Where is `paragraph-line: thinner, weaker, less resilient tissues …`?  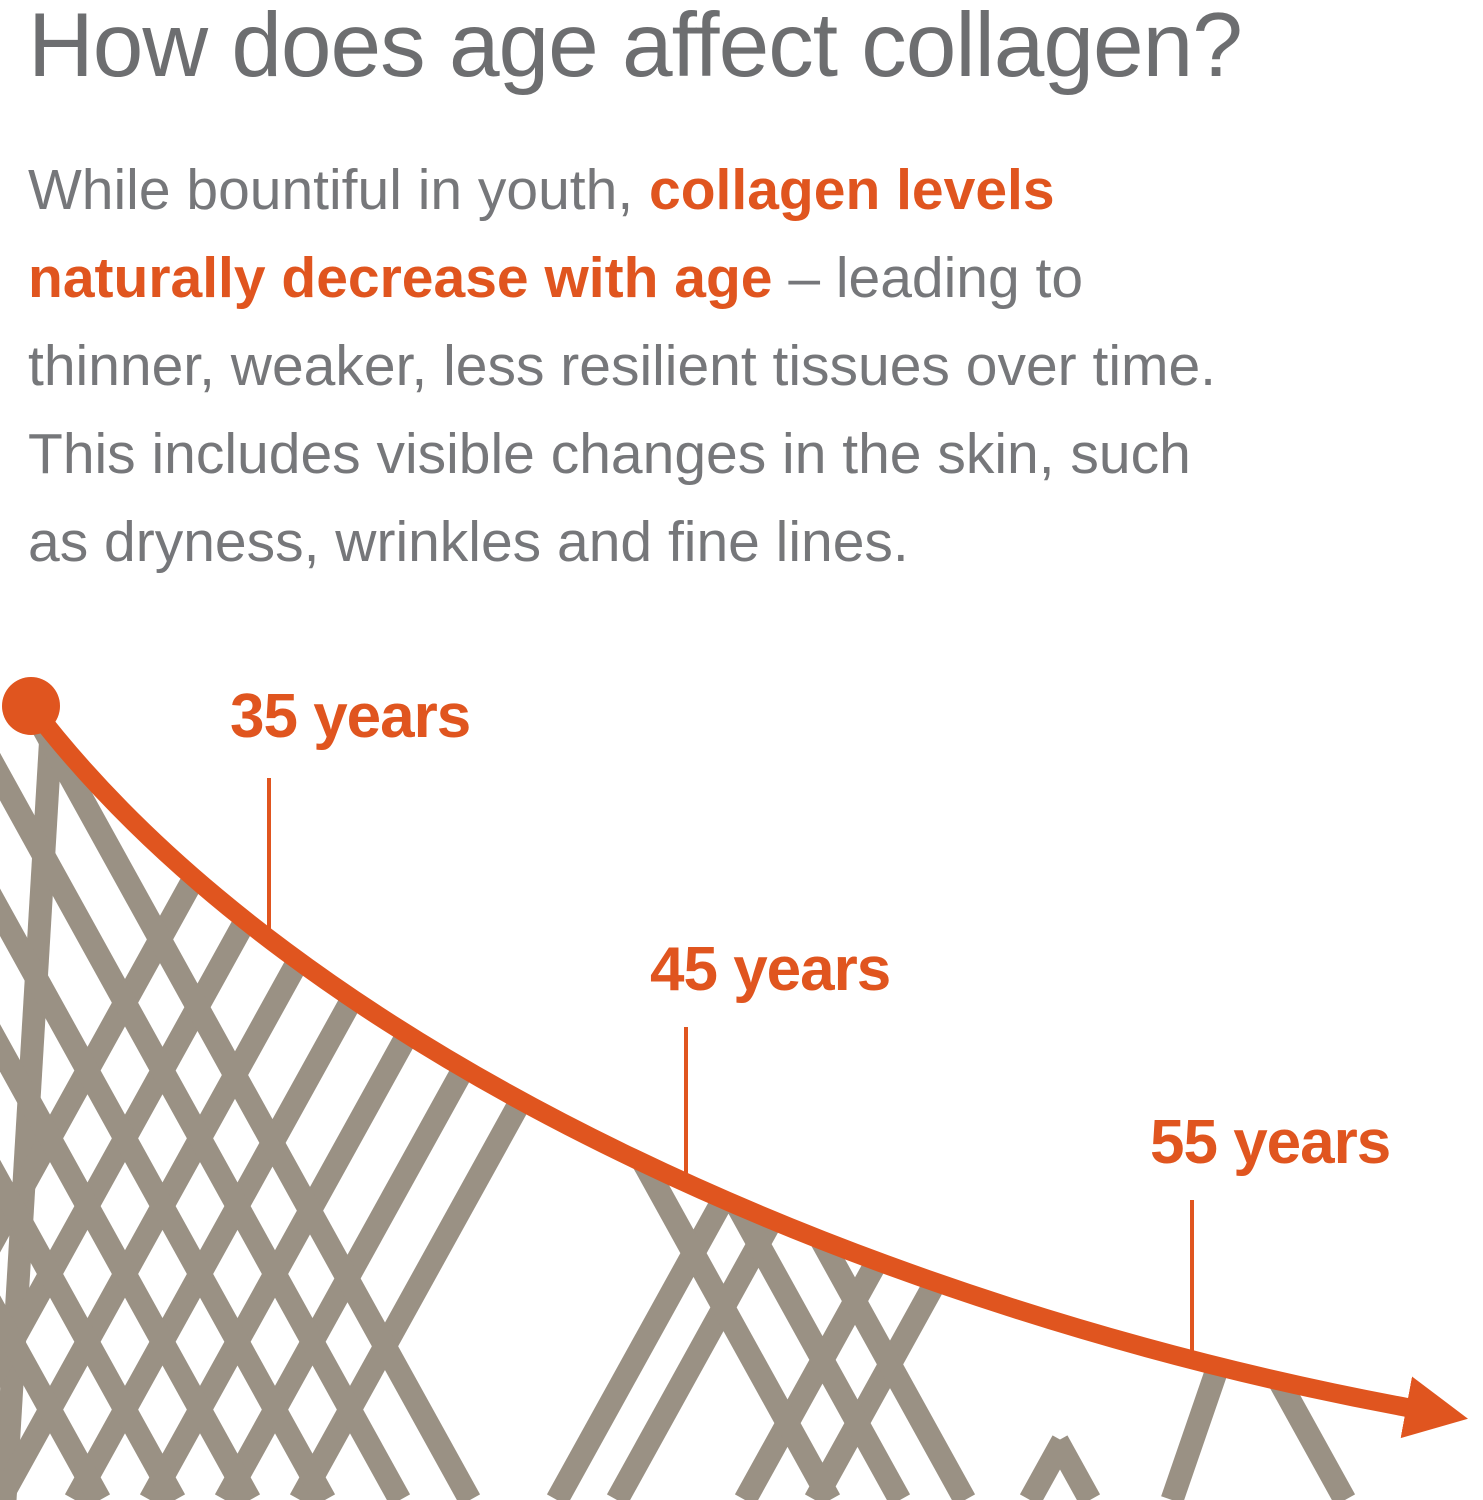 paragraph-line: thinner, weaker, less resilient tissues … is located at coordinates (743, 366).